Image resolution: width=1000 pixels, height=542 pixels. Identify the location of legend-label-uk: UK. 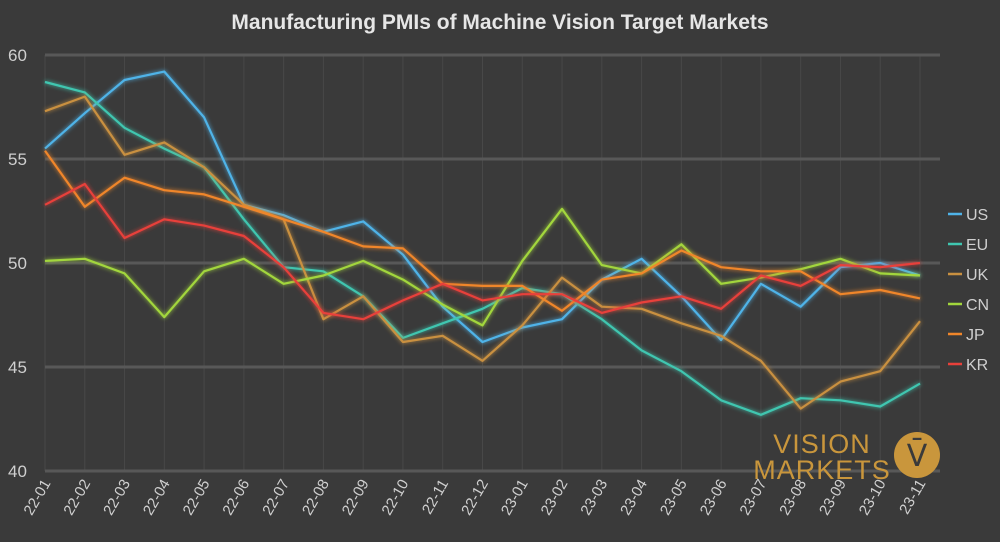
(977, 275).